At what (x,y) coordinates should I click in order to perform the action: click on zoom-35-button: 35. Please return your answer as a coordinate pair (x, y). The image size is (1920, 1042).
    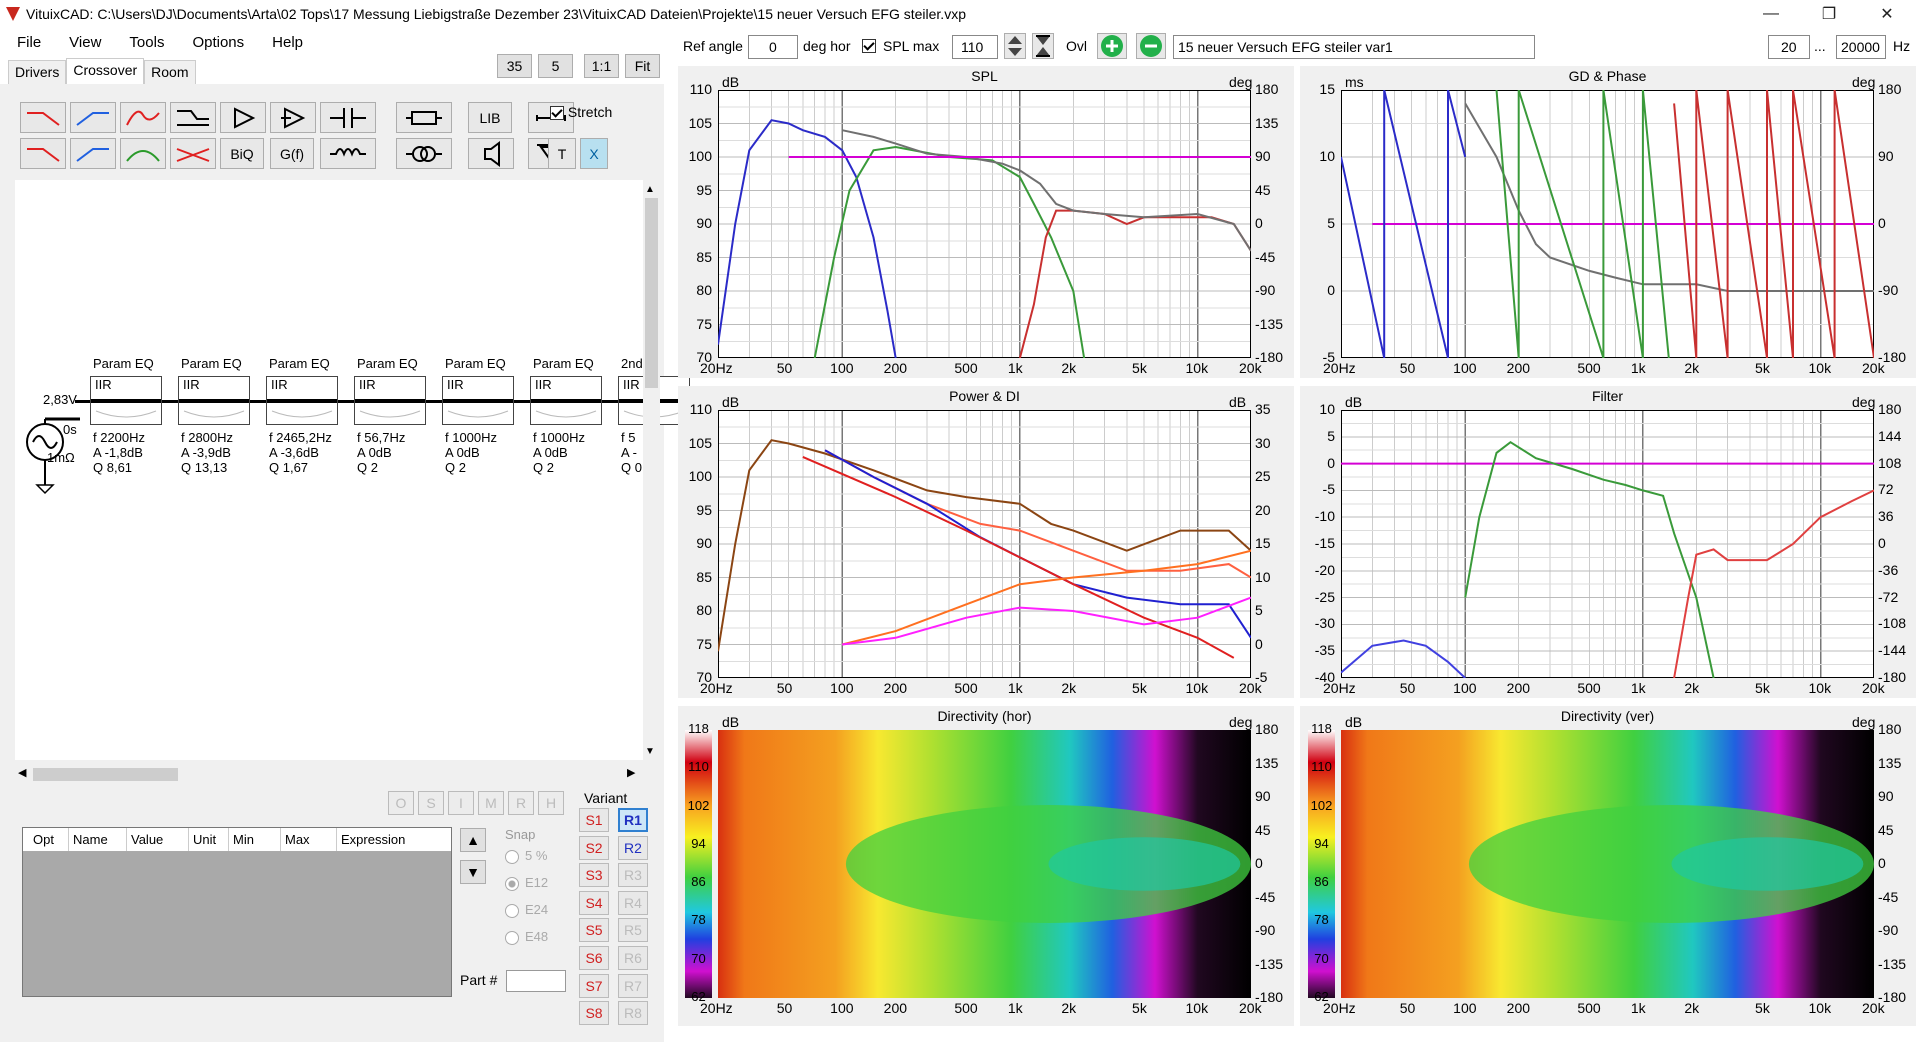
    Looking at the image, I should click on (514, 66).